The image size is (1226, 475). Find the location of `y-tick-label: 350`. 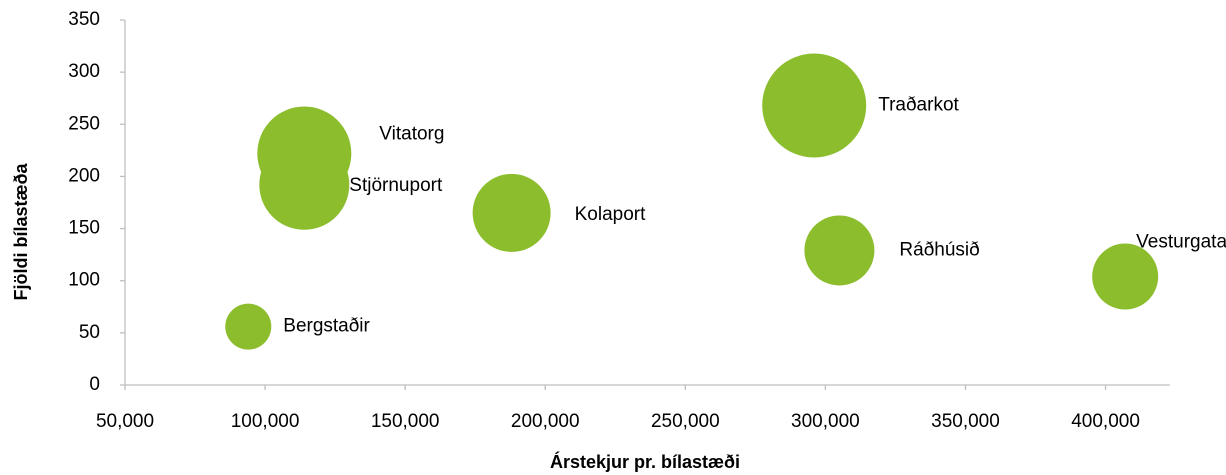

y-tick-label: 350 is located at coordinates (84, 19).